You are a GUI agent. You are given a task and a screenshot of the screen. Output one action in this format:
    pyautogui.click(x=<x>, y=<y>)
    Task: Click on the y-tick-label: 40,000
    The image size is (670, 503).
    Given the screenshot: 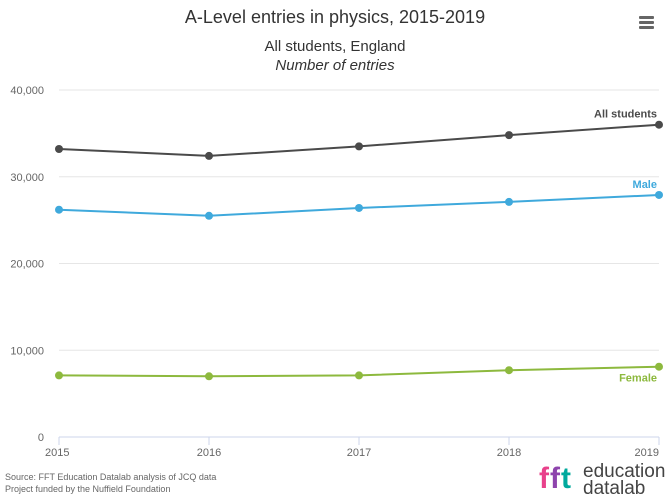 What is the action you would take?
    pyautogui.click(x=27, y=91)
    